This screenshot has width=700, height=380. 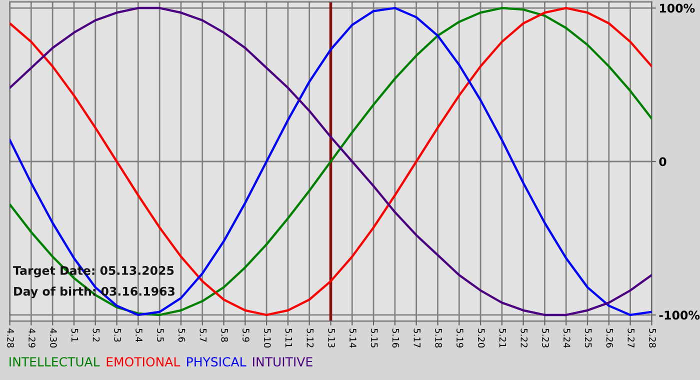 I want to click on x-tick-label: 5.10, so click(x=267, y=338).